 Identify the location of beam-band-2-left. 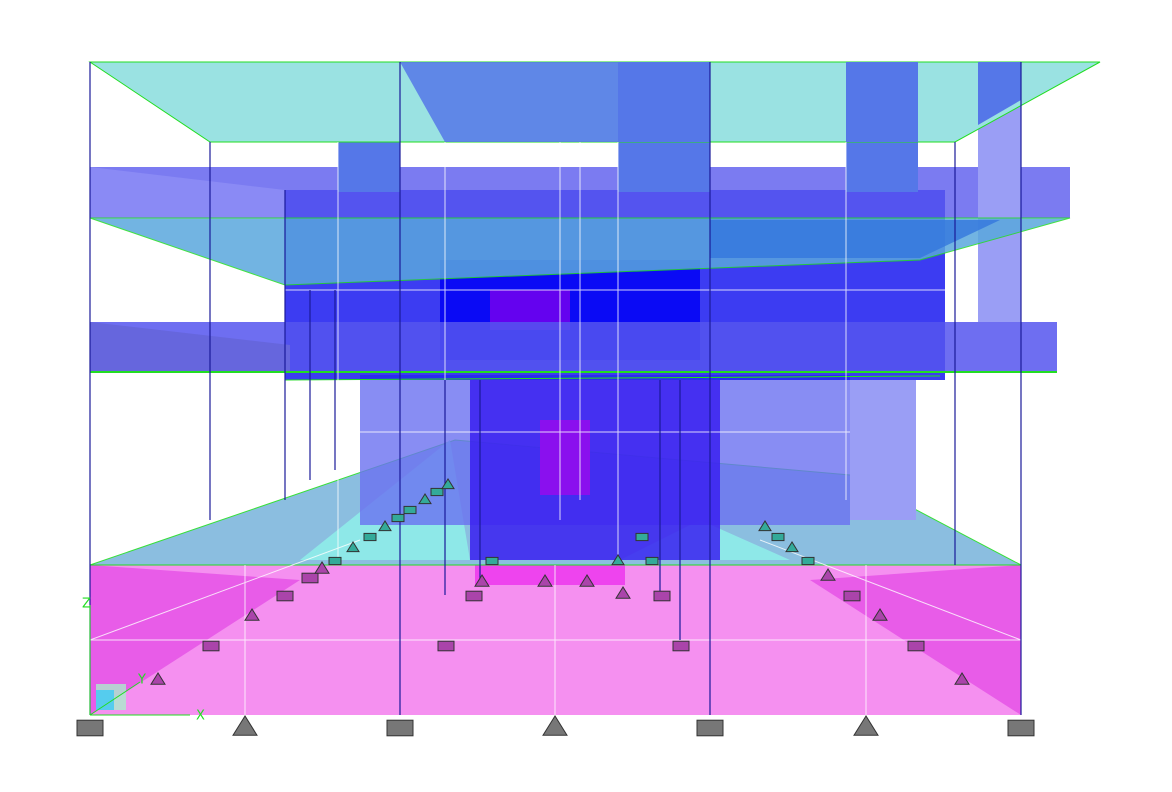
(190, 347).